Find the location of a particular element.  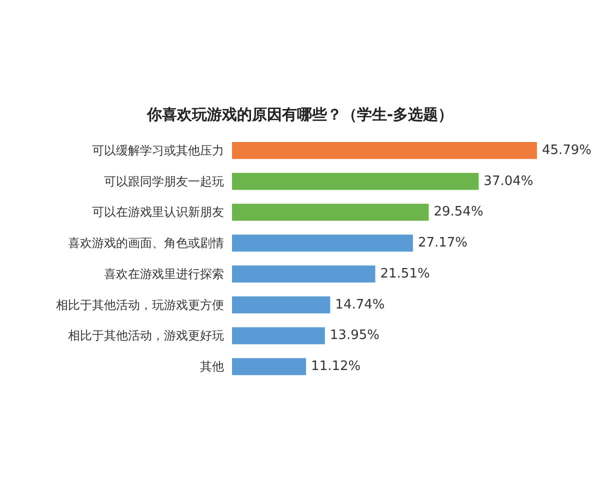

y-tick-label: 其他 is located at coordinates (212, 367).